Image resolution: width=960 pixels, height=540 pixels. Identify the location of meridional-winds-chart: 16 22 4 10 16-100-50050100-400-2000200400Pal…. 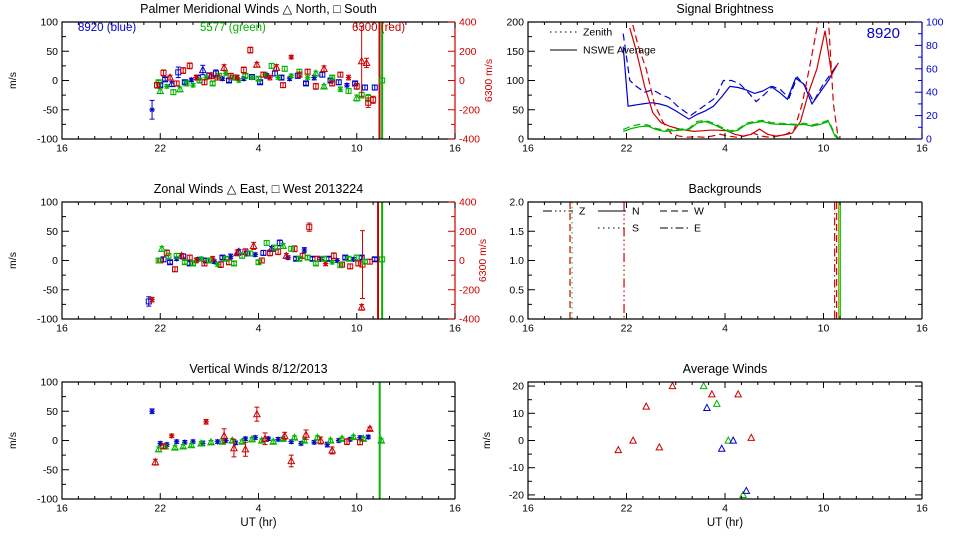
(251, 78).